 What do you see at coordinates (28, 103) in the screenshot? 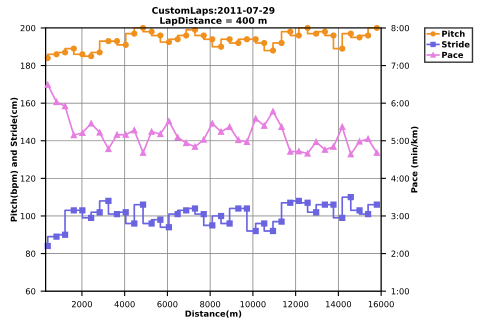
I see `y-tick-label: 160` at bounding box center [28, 103].